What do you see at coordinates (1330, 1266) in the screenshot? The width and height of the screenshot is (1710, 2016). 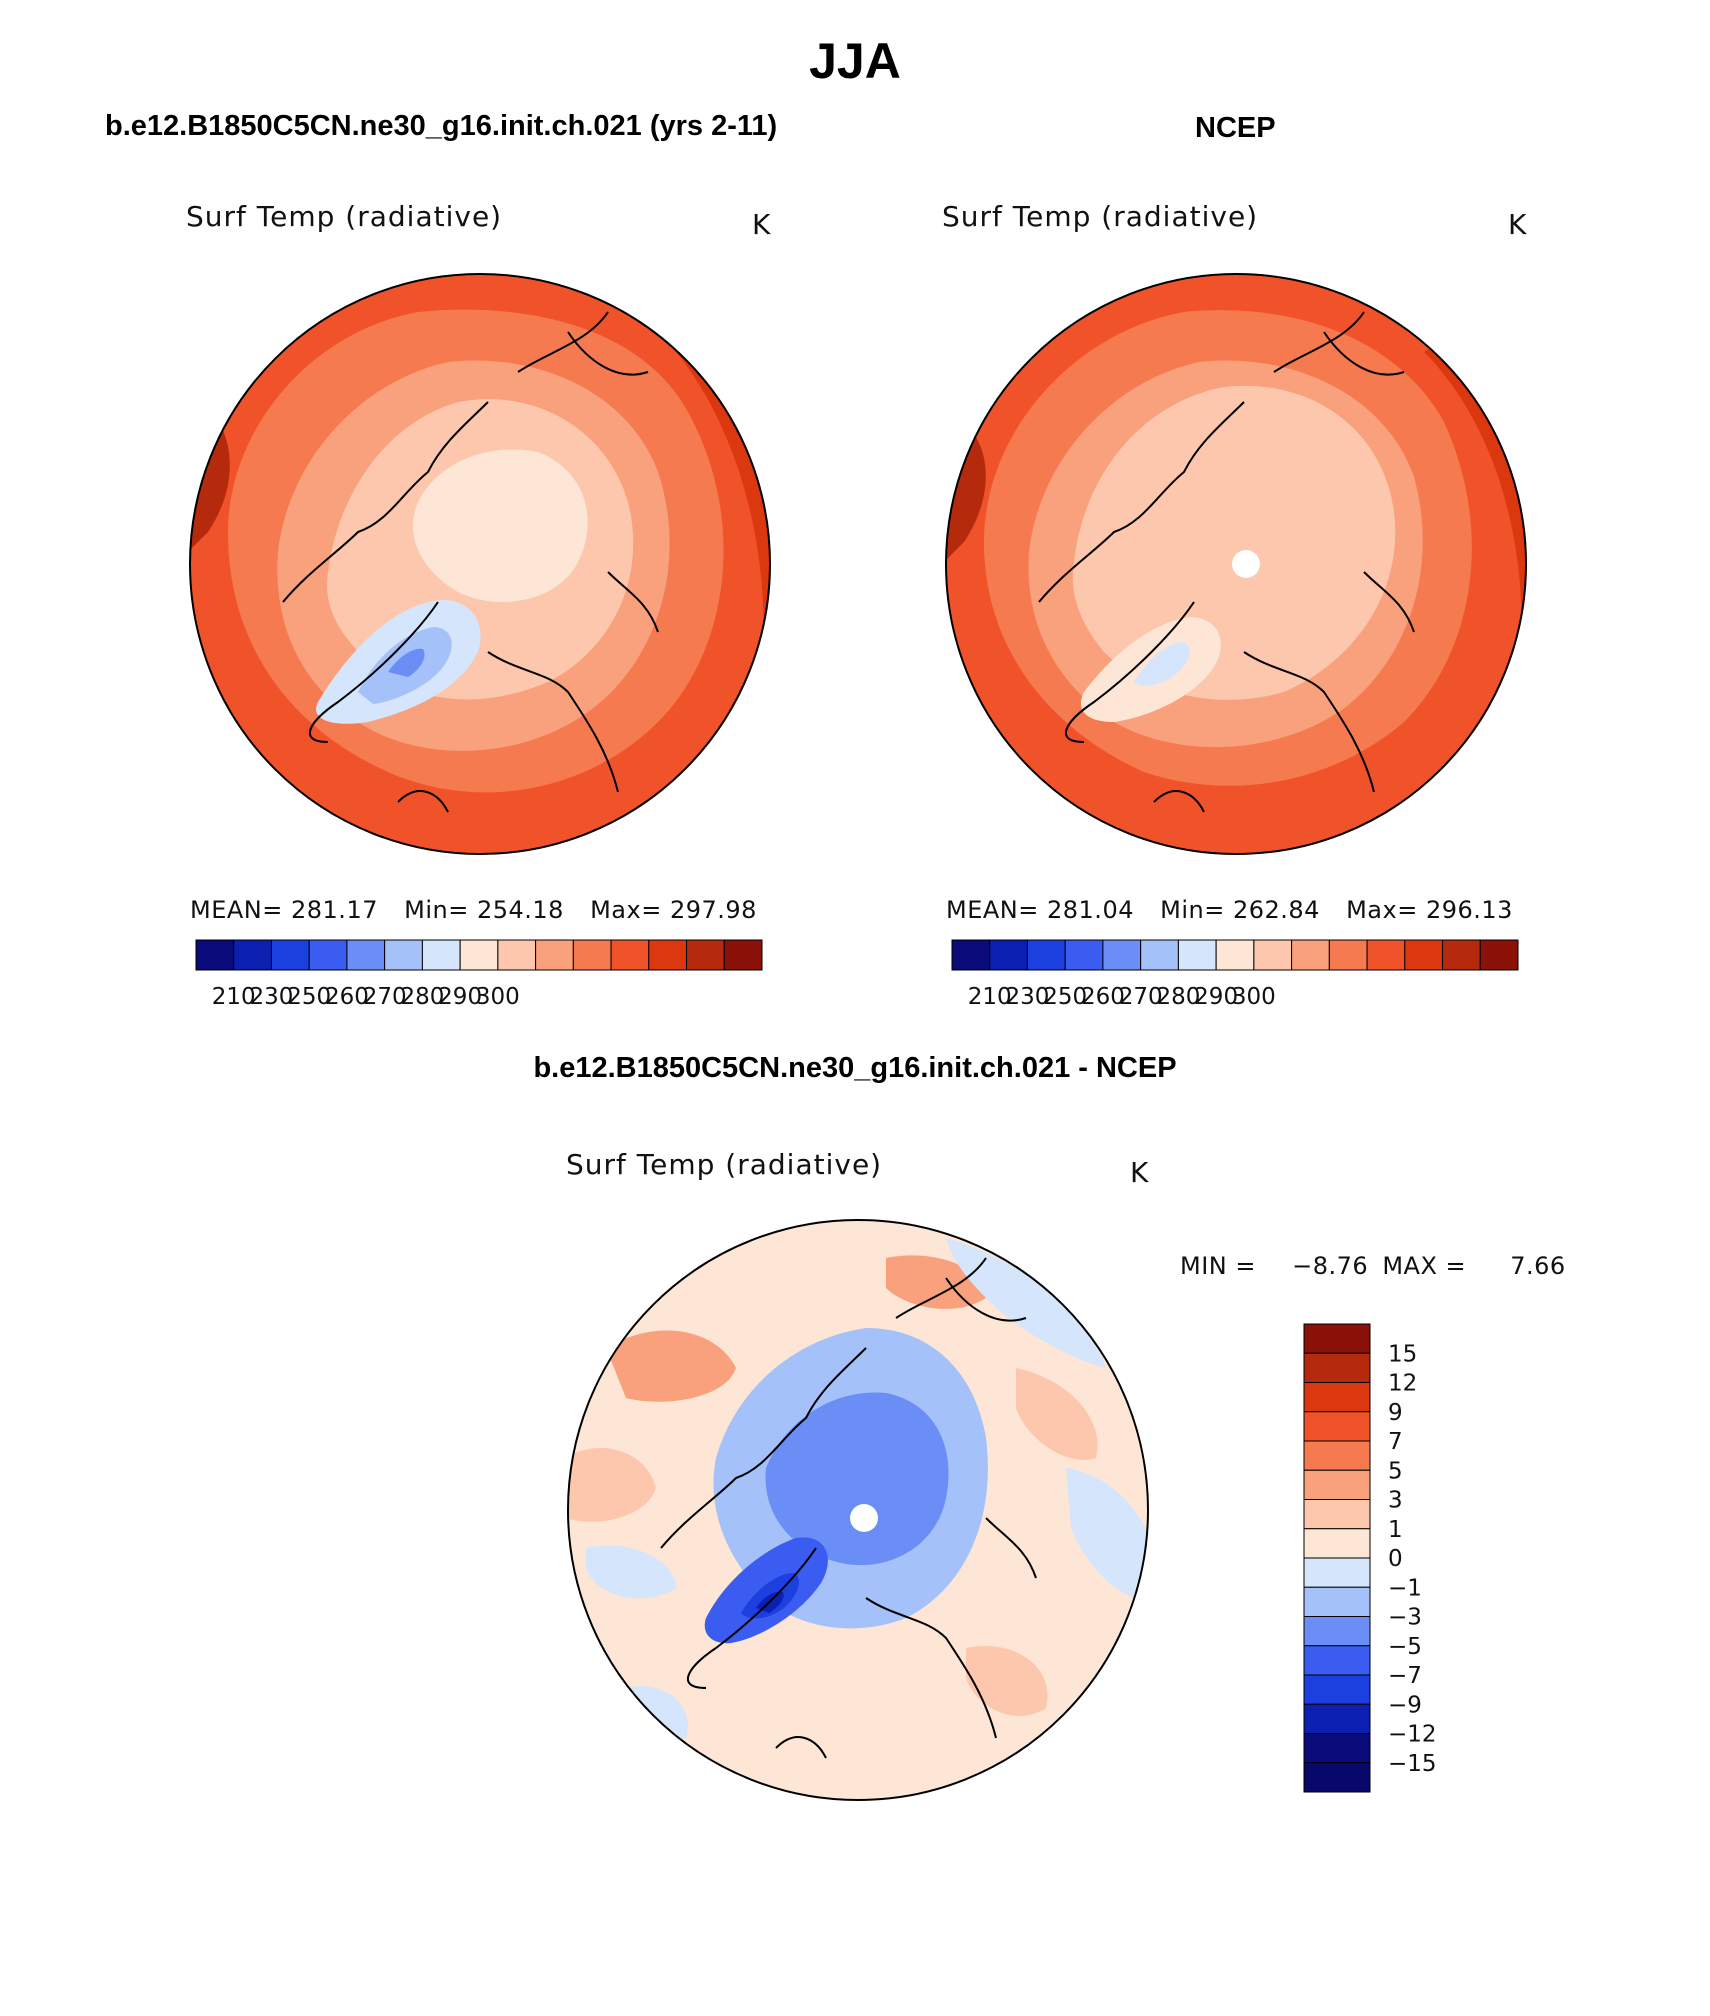 I see `diff-min-value: −8.76` at bounding box center [1330, 1266].